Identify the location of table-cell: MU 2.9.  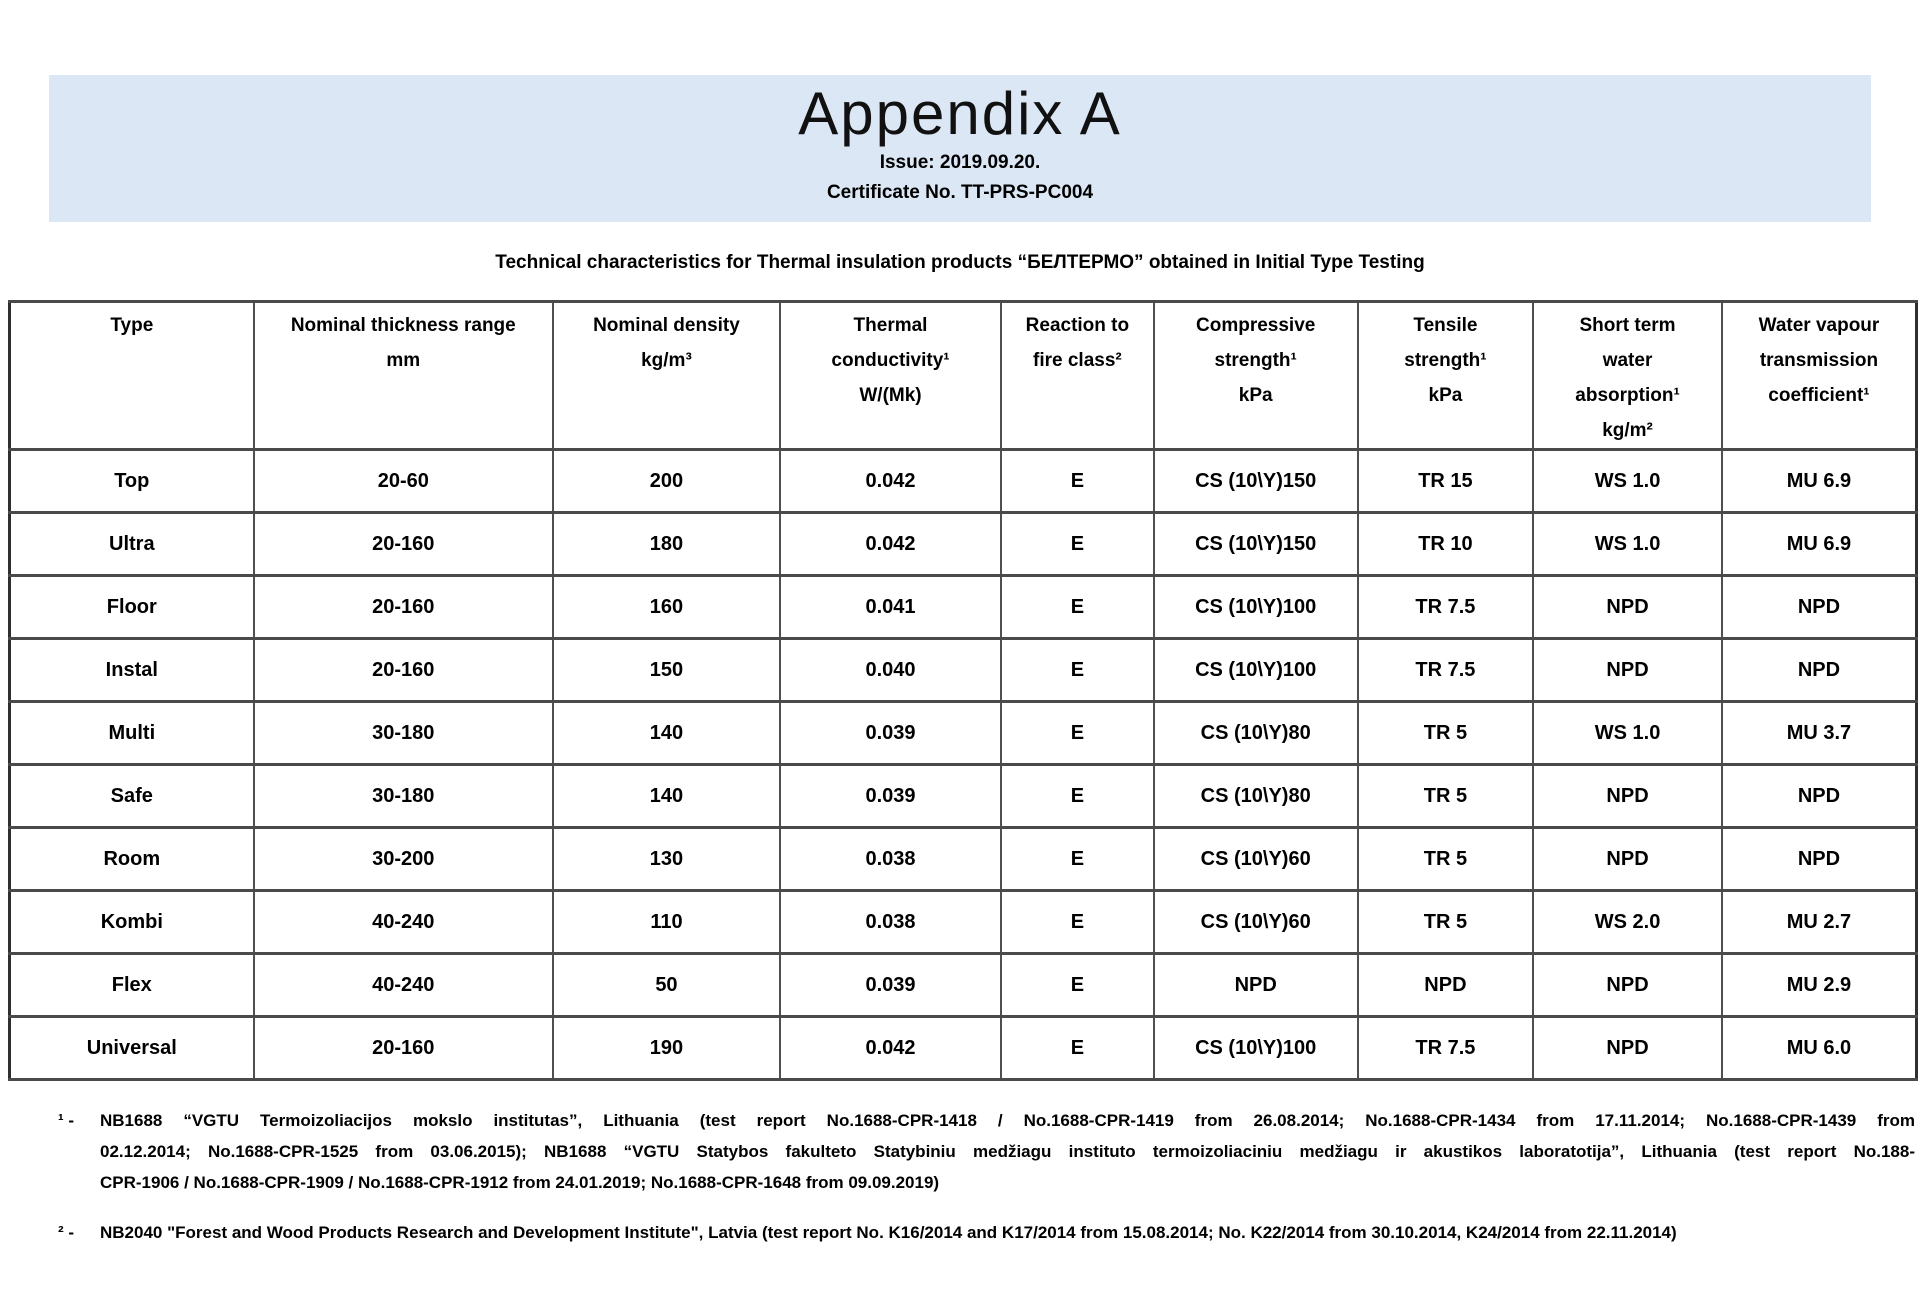
(1819, 985).